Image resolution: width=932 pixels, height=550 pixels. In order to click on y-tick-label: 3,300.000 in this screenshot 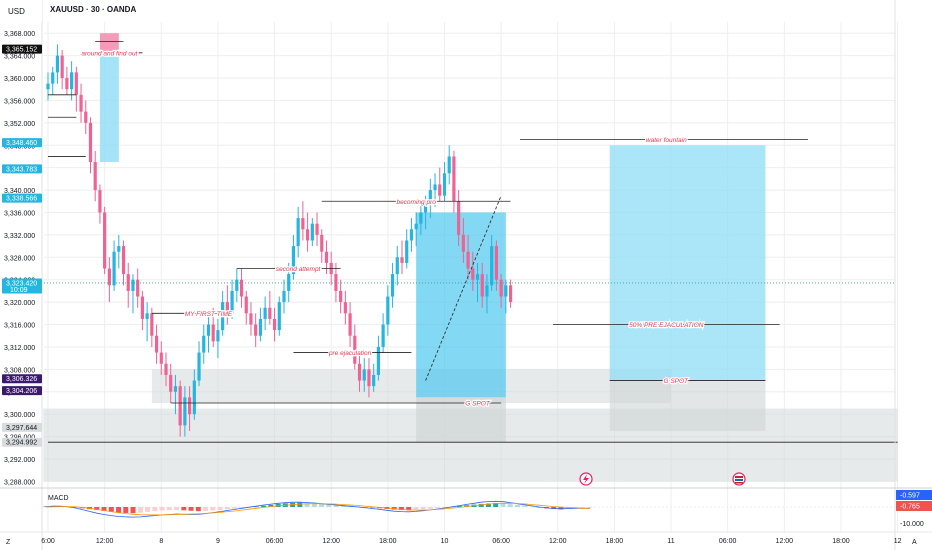, I will do `click(19, 415)`.